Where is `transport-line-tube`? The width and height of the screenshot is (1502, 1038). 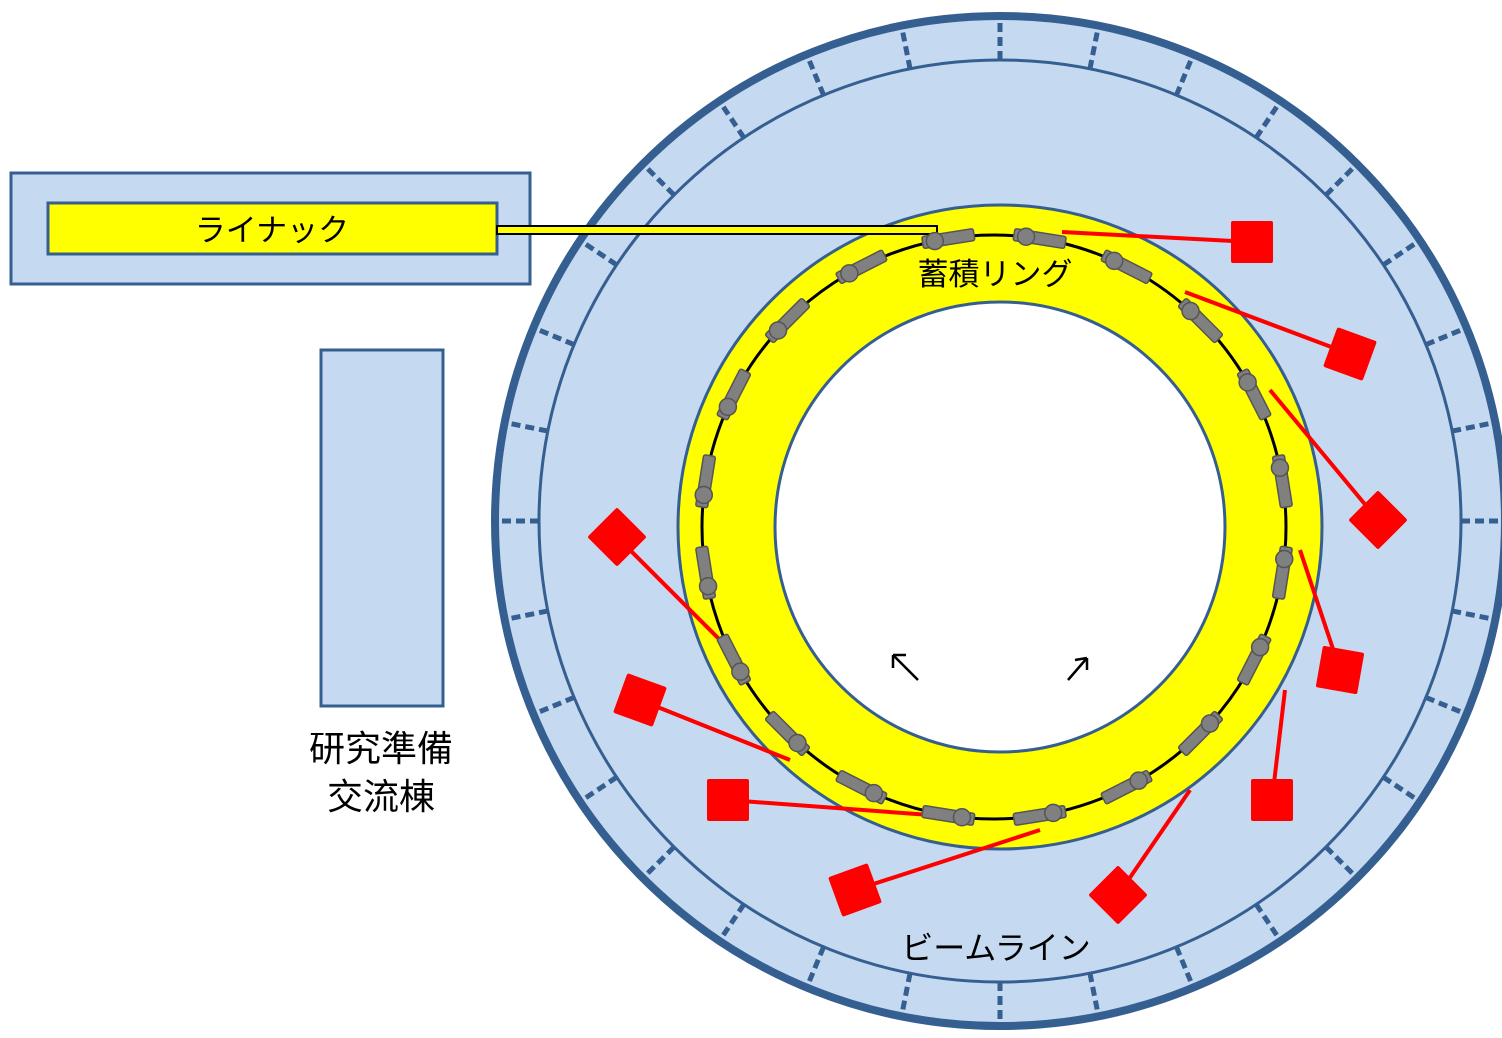 transport-line-tube is located at coordinates (717, 230).